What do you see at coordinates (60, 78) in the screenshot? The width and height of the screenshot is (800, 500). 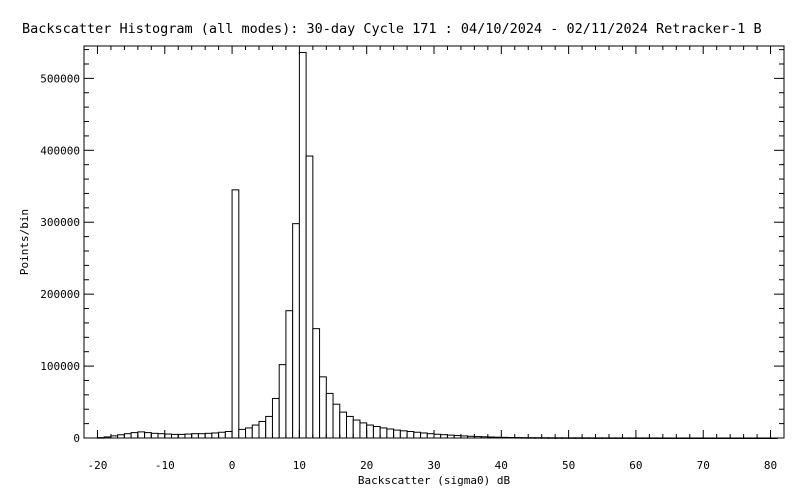 I see `y-tick-label: 500000` at bounding box center [60, 78].